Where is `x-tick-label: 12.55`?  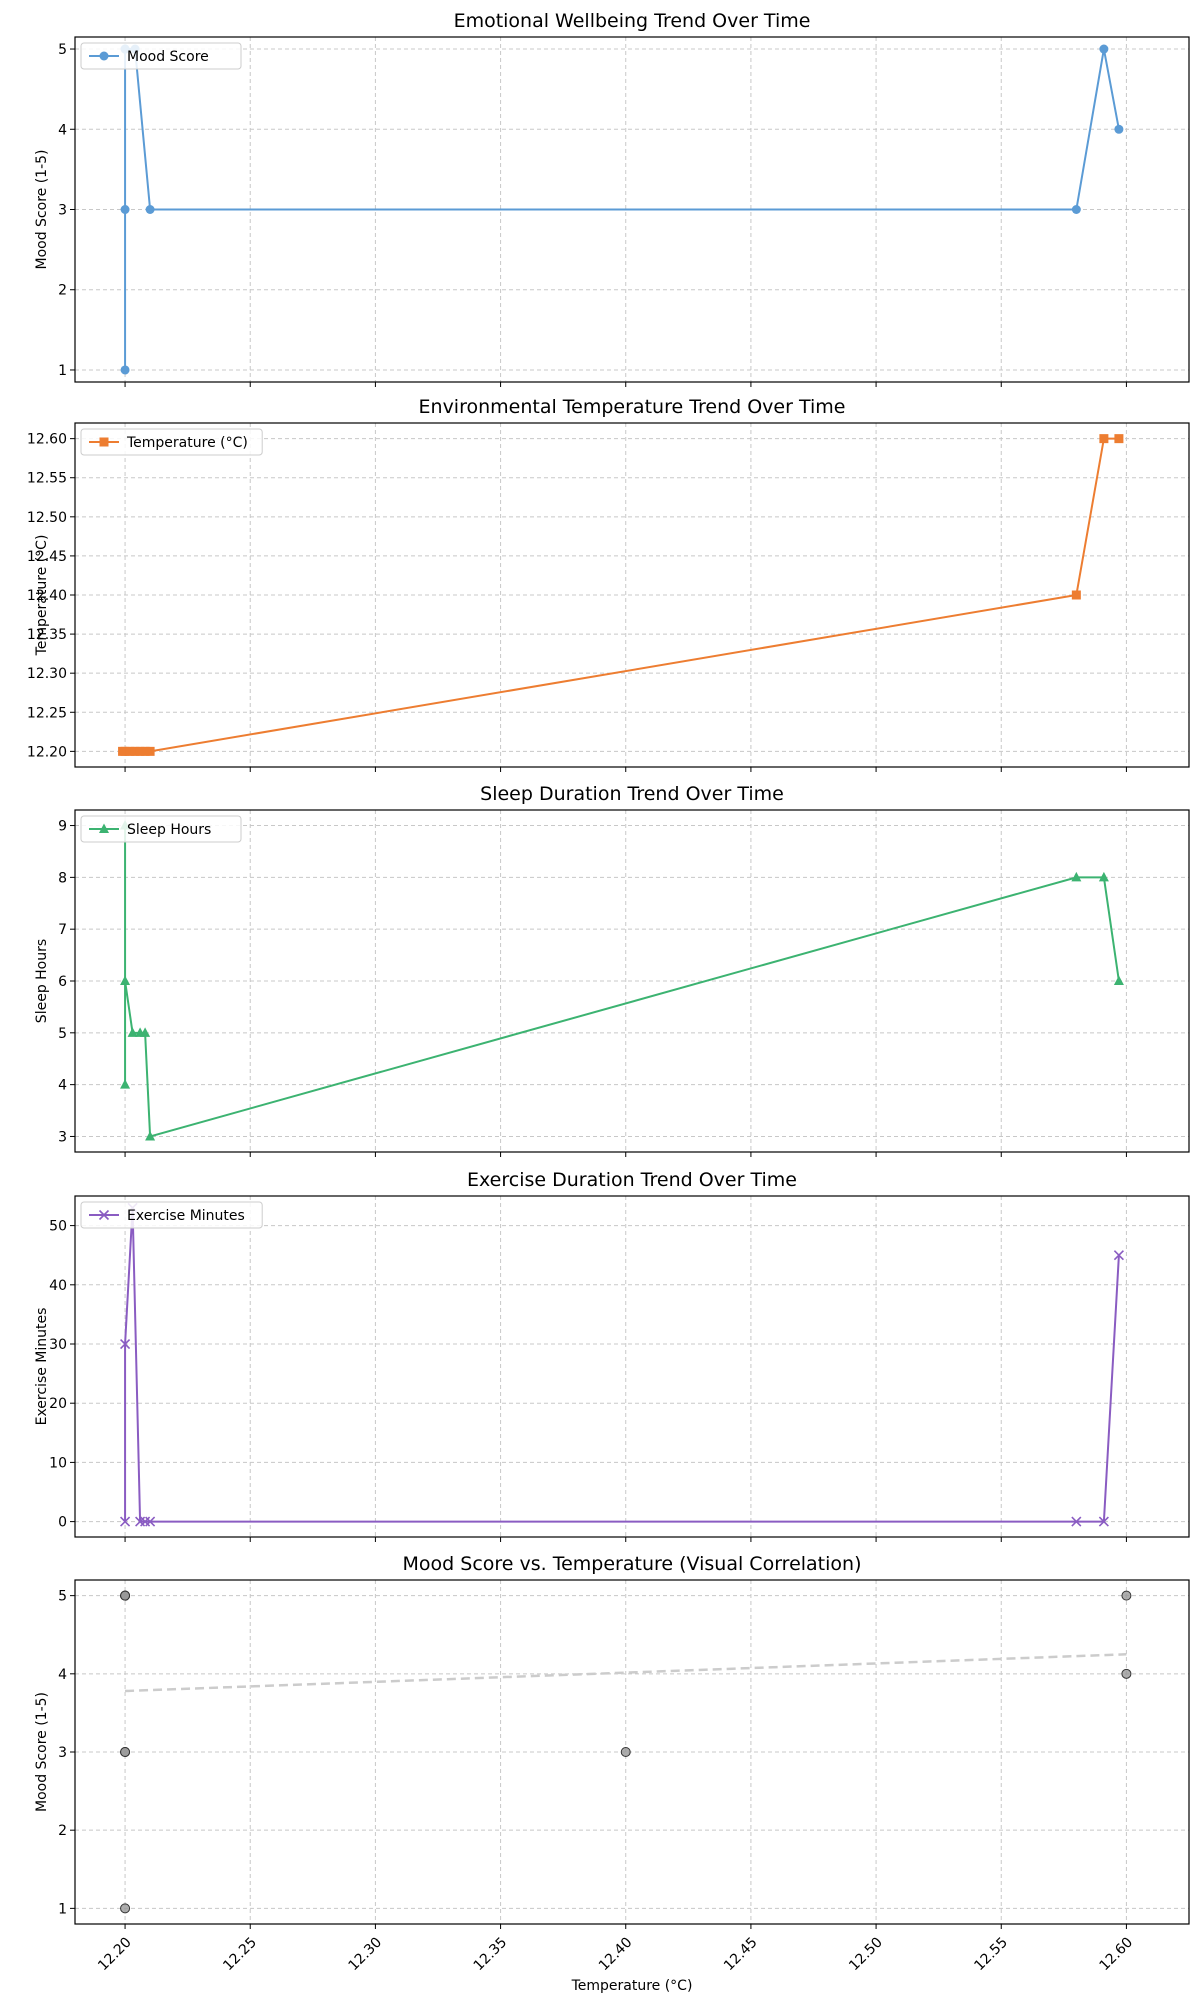 x-tick-label: 12.55 is located at coordinates (991, 1954).